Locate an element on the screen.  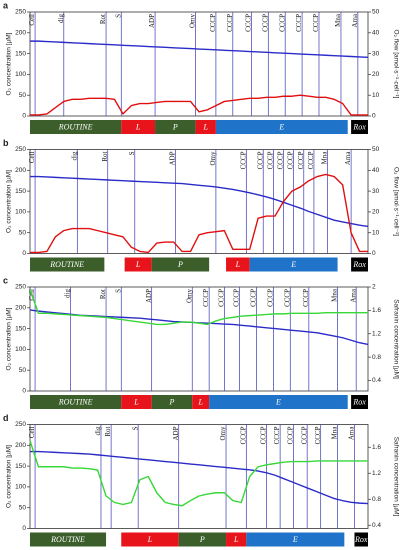
panel-label: c is located at coordinates (5, 280).